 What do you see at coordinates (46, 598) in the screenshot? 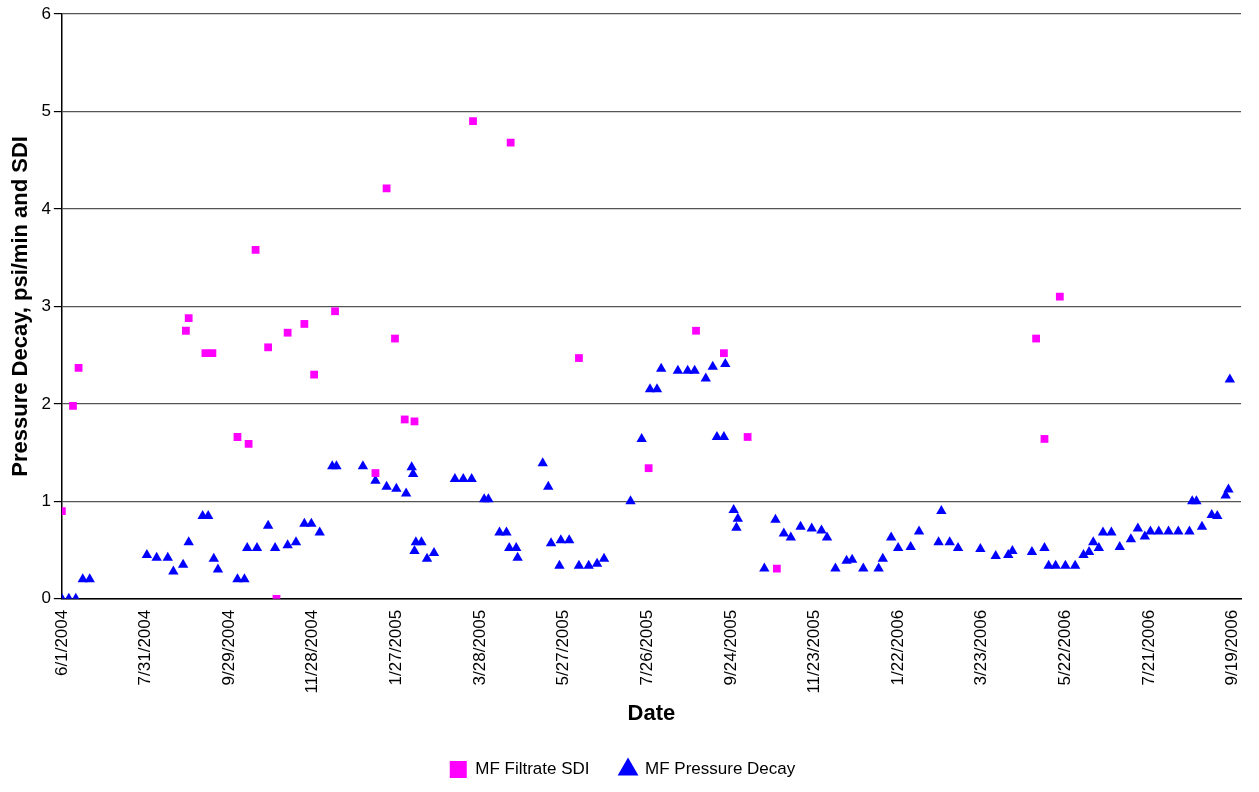
I see `y-tick-label: 0` at bounding box center [46, 598].